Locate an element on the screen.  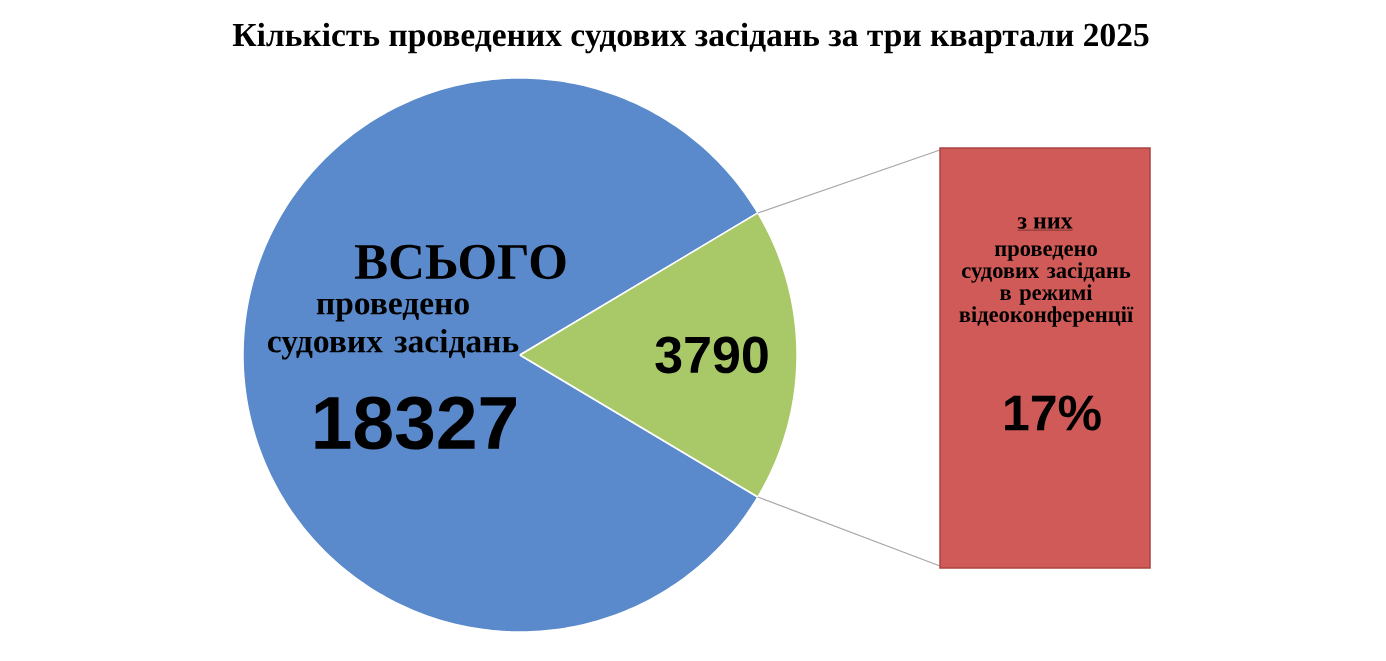
slice-label: ВСЬОГО is located at coordinates (460, 262).